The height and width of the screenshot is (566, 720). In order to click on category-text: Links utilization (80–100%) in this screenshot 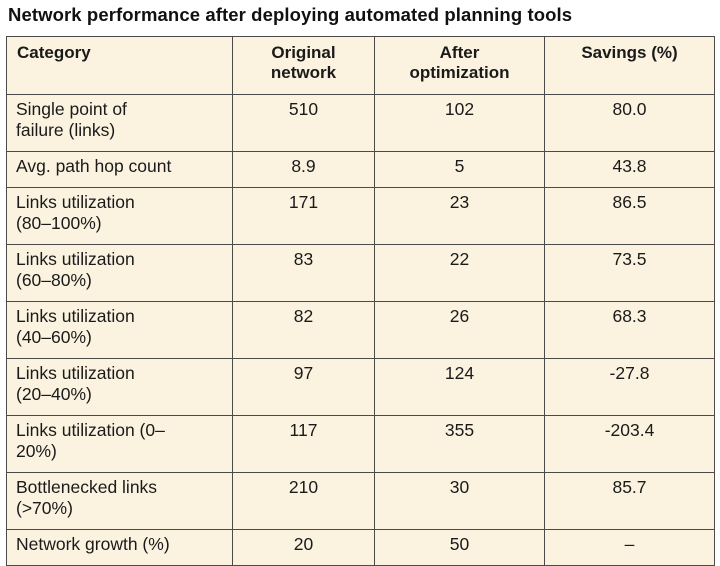, I will do `click(75, 212)`.